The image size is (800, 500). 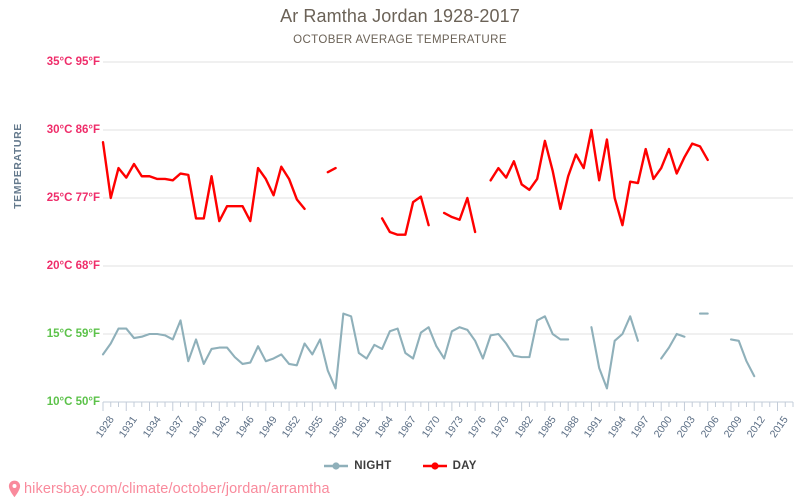 I want to click on map-pin-icon, so click(x=14, y=489).